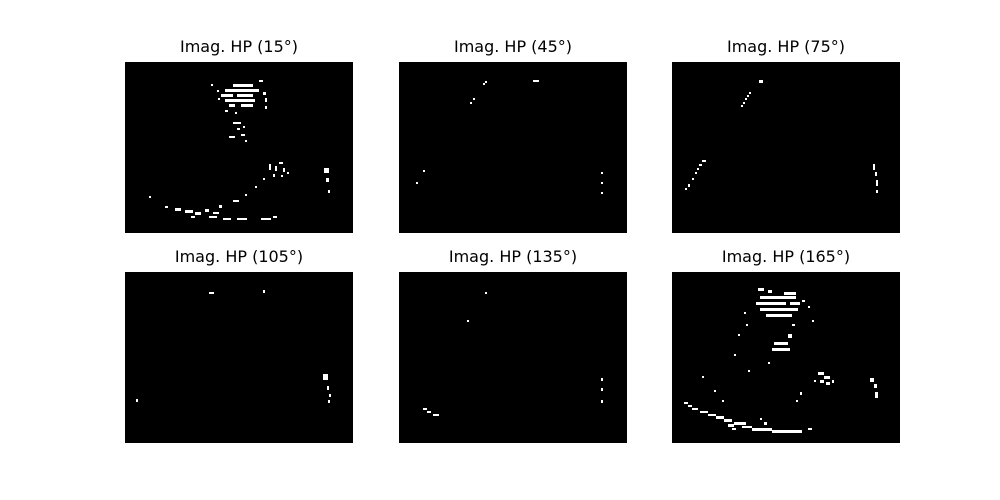 The width and height of the screenshot is (1000, 500). I want to click on panel-title: Imag. HP (45°), so click(513, 46).